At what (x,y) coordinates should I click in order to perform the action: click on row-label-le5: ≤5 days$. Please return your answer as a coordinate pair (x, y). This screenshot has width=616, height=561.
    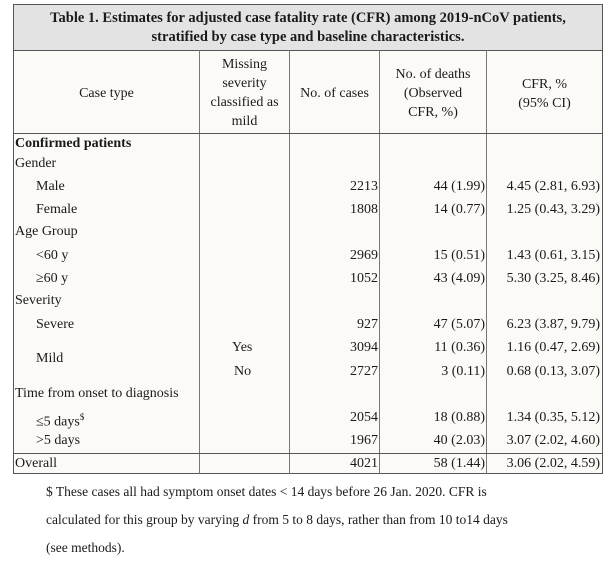
    Looking at the image, I should click on (60, 421).